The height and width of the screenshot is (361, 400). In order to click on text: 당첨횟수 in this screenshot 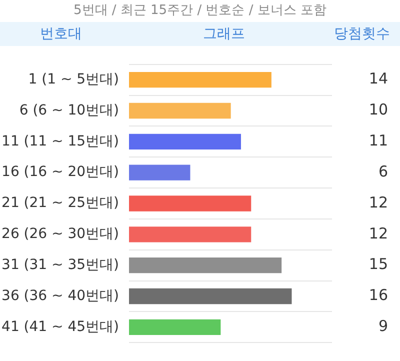, I will do `click(362, 34)`.